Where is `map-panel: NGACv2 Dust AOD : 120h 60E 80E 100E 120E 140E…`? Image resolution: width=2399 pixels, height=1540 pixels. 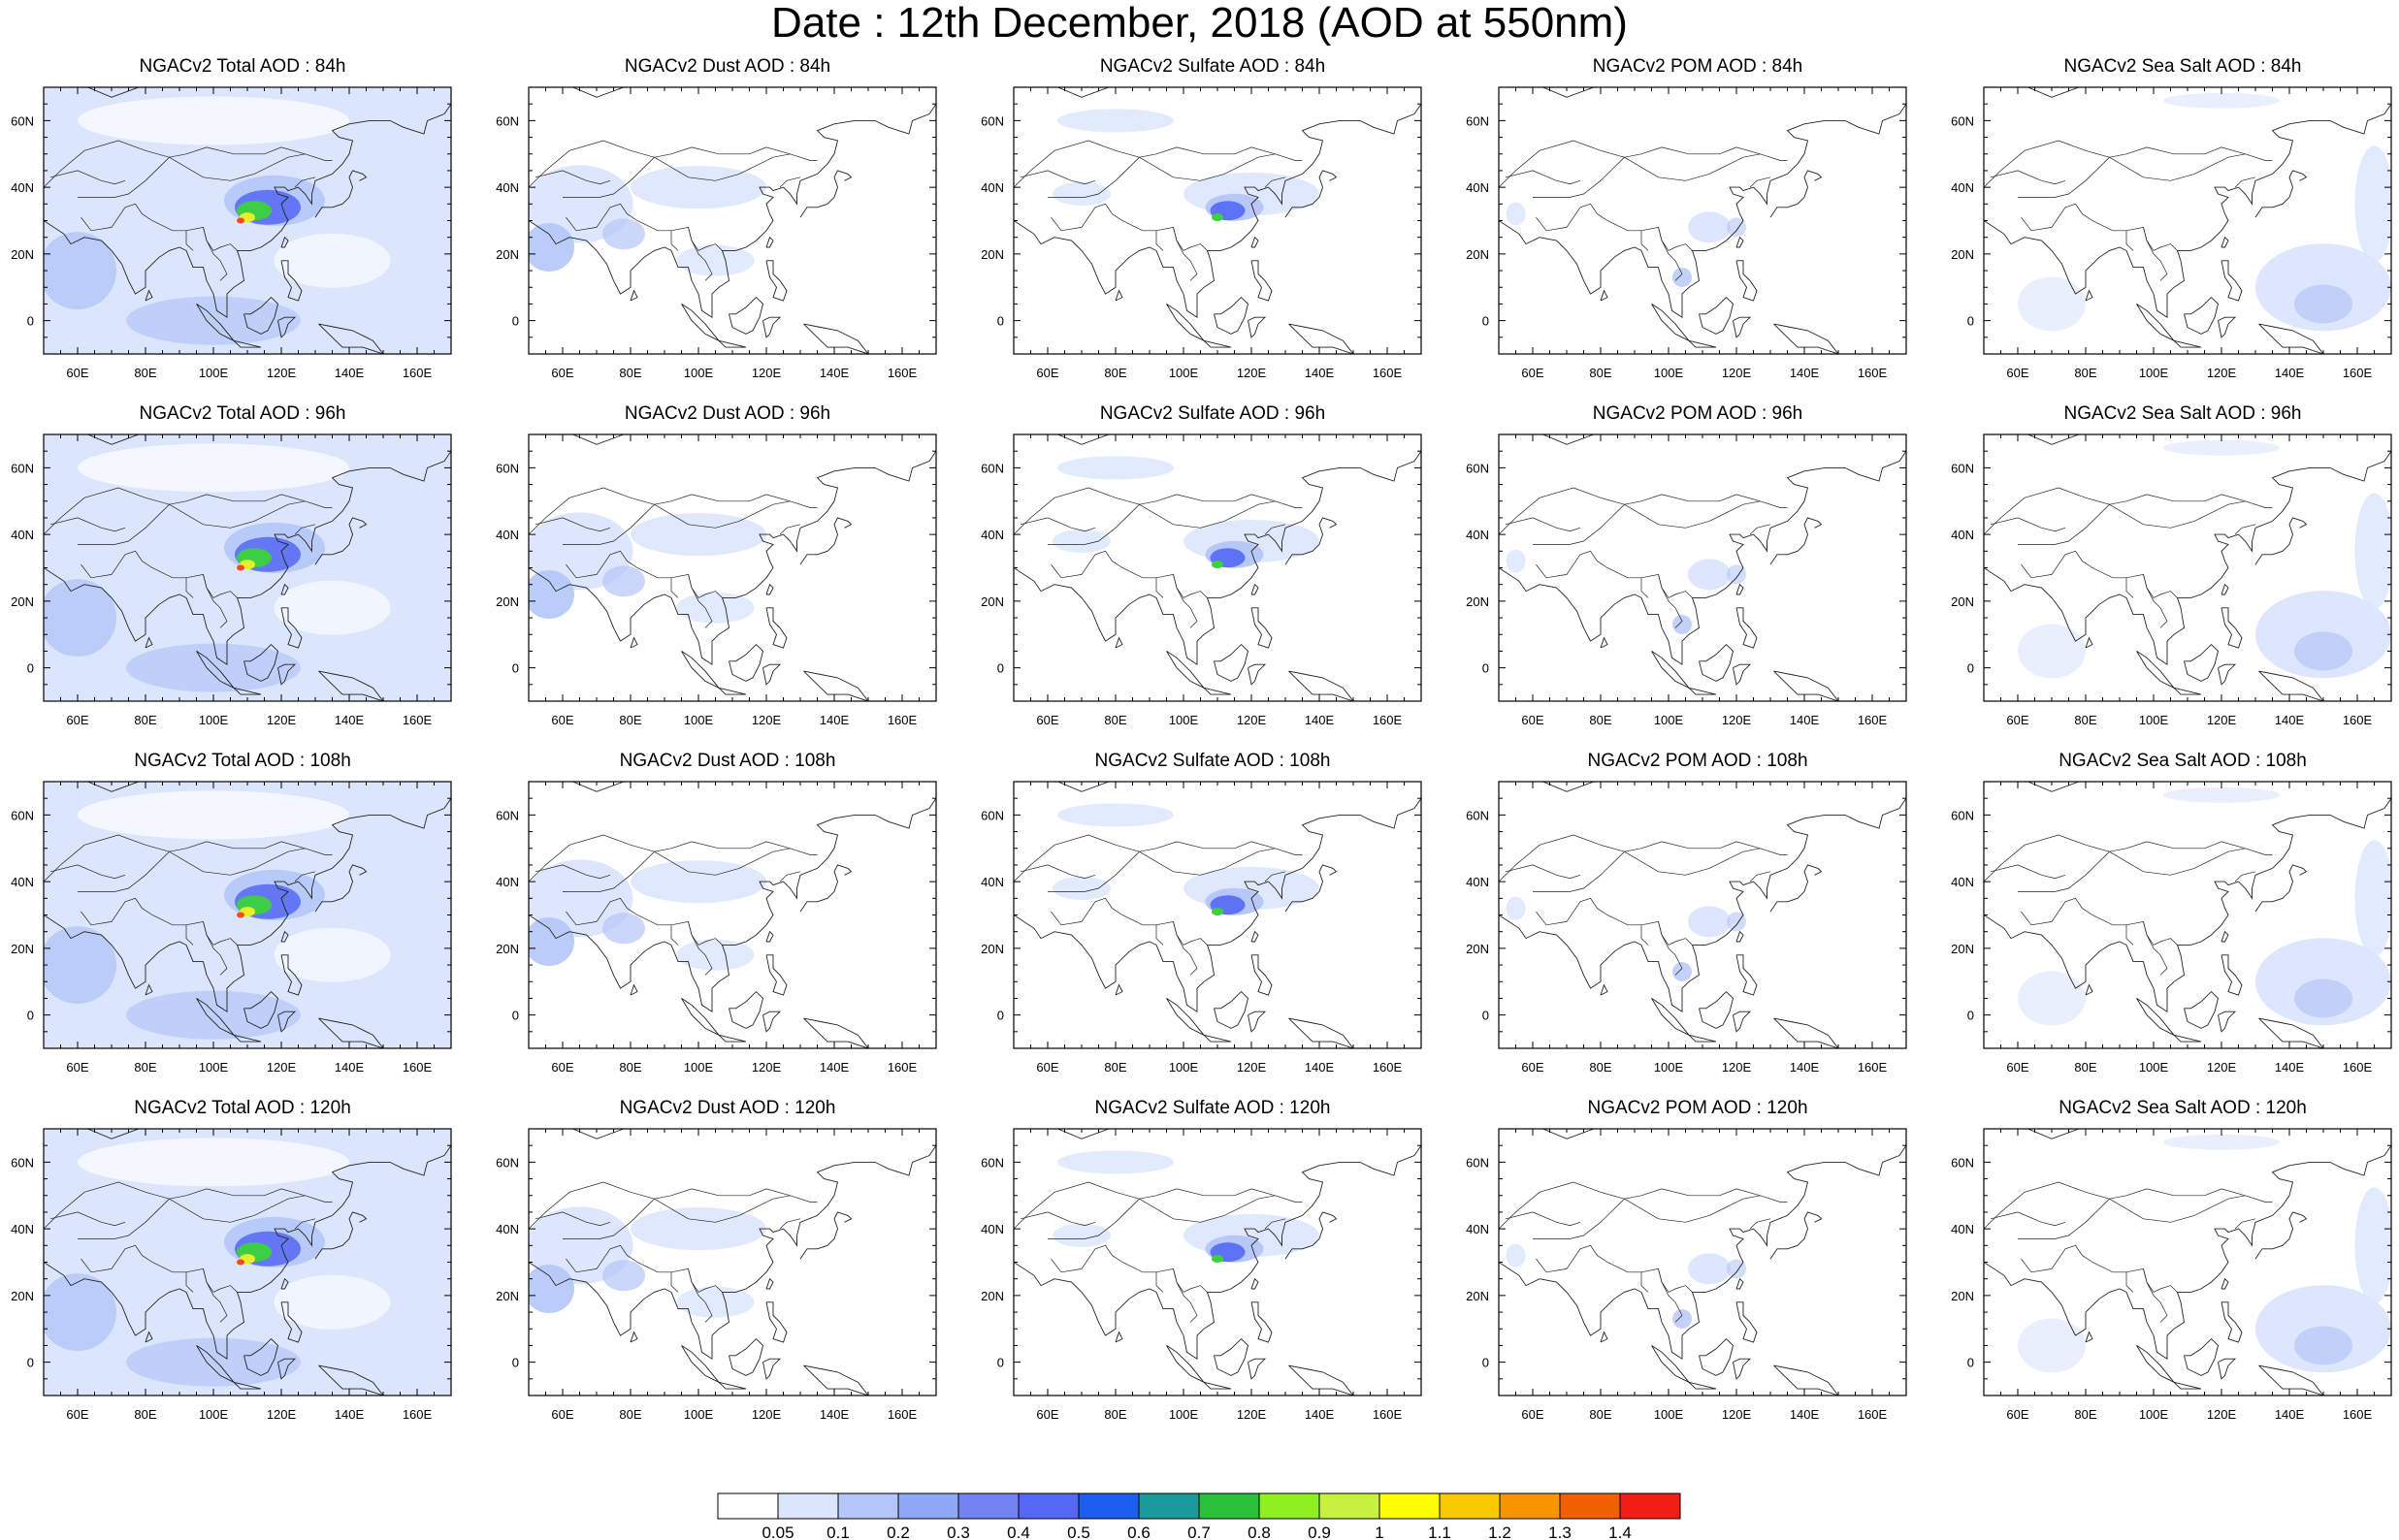 map-panel: NGACv2 Dust AOD : 120h 60E 80E 100E 120E 140E… is located at coordinates (727, 1268).